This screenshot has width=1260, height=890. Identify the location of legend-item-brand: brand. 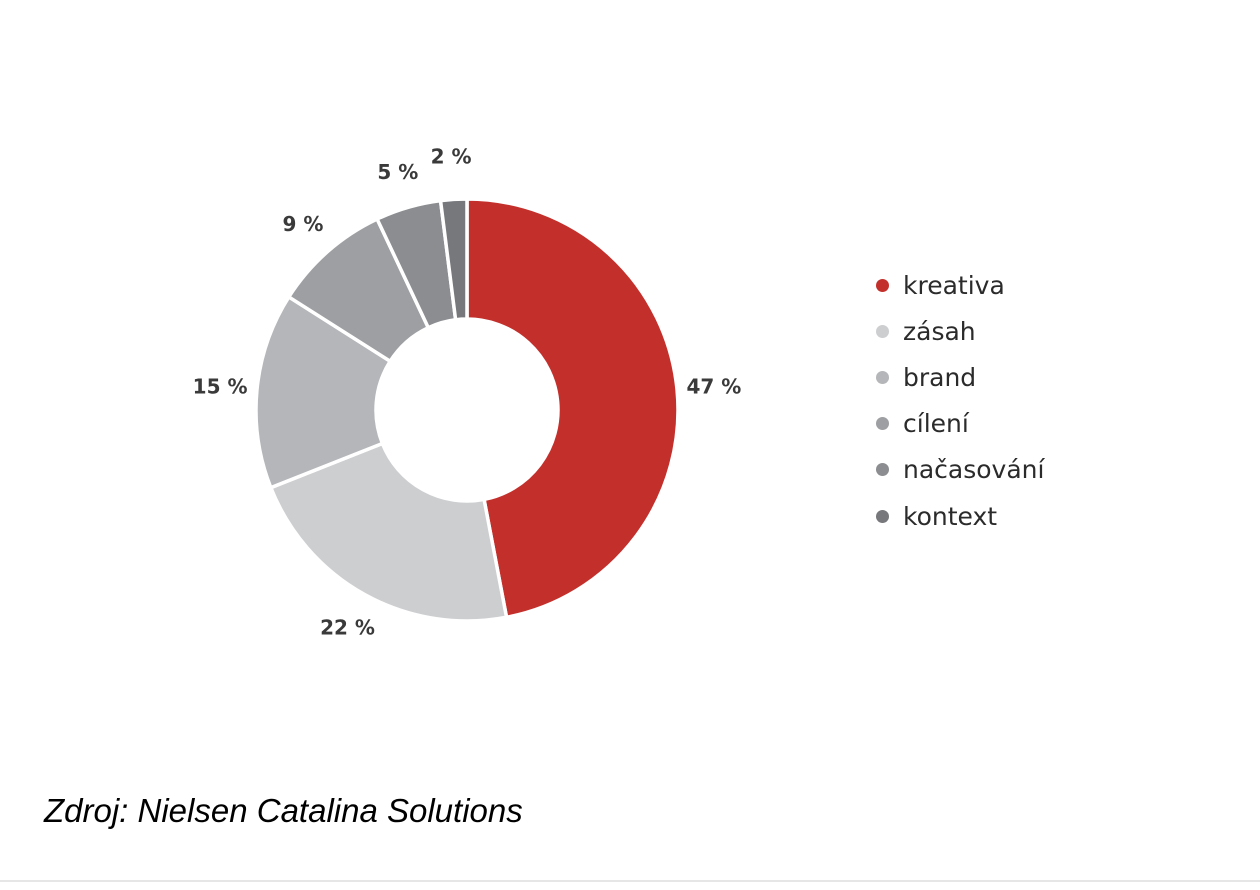
(960, 377).